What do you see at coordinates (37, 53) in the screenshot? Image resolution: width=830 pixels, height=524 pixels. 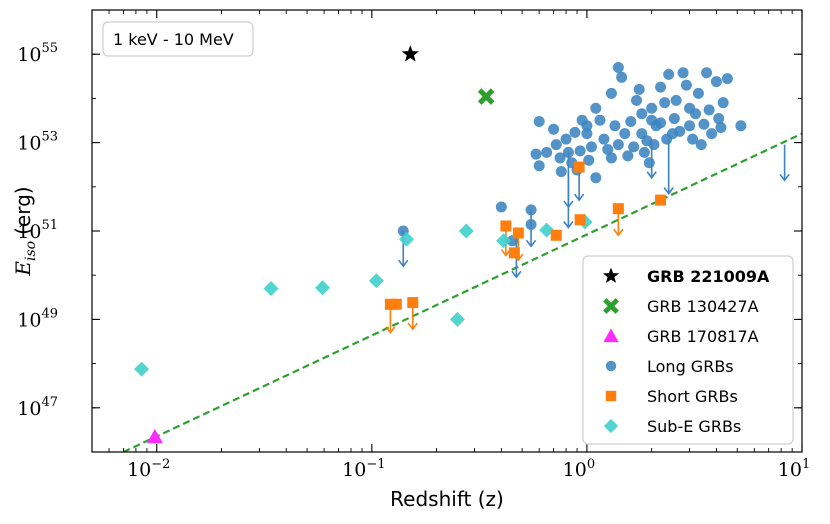 I see `y-tick-label: 1055` at bounding box center [37, 53].